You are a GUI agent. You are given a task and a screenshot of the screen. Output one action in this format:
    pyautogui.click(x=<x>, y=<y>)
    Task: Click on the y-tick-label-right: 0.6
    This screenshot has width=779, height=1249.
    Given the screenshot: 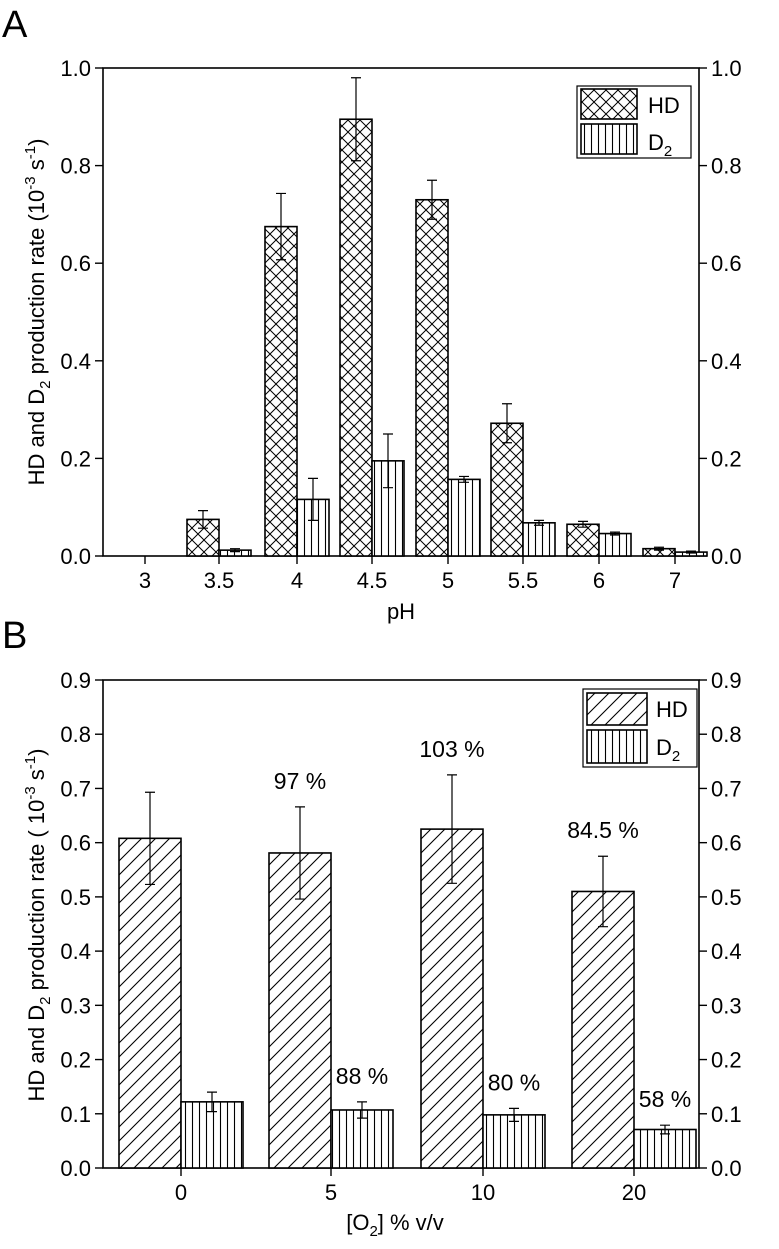 What is the action you would take?
    pyautogui.click(x=726, y=263)
    